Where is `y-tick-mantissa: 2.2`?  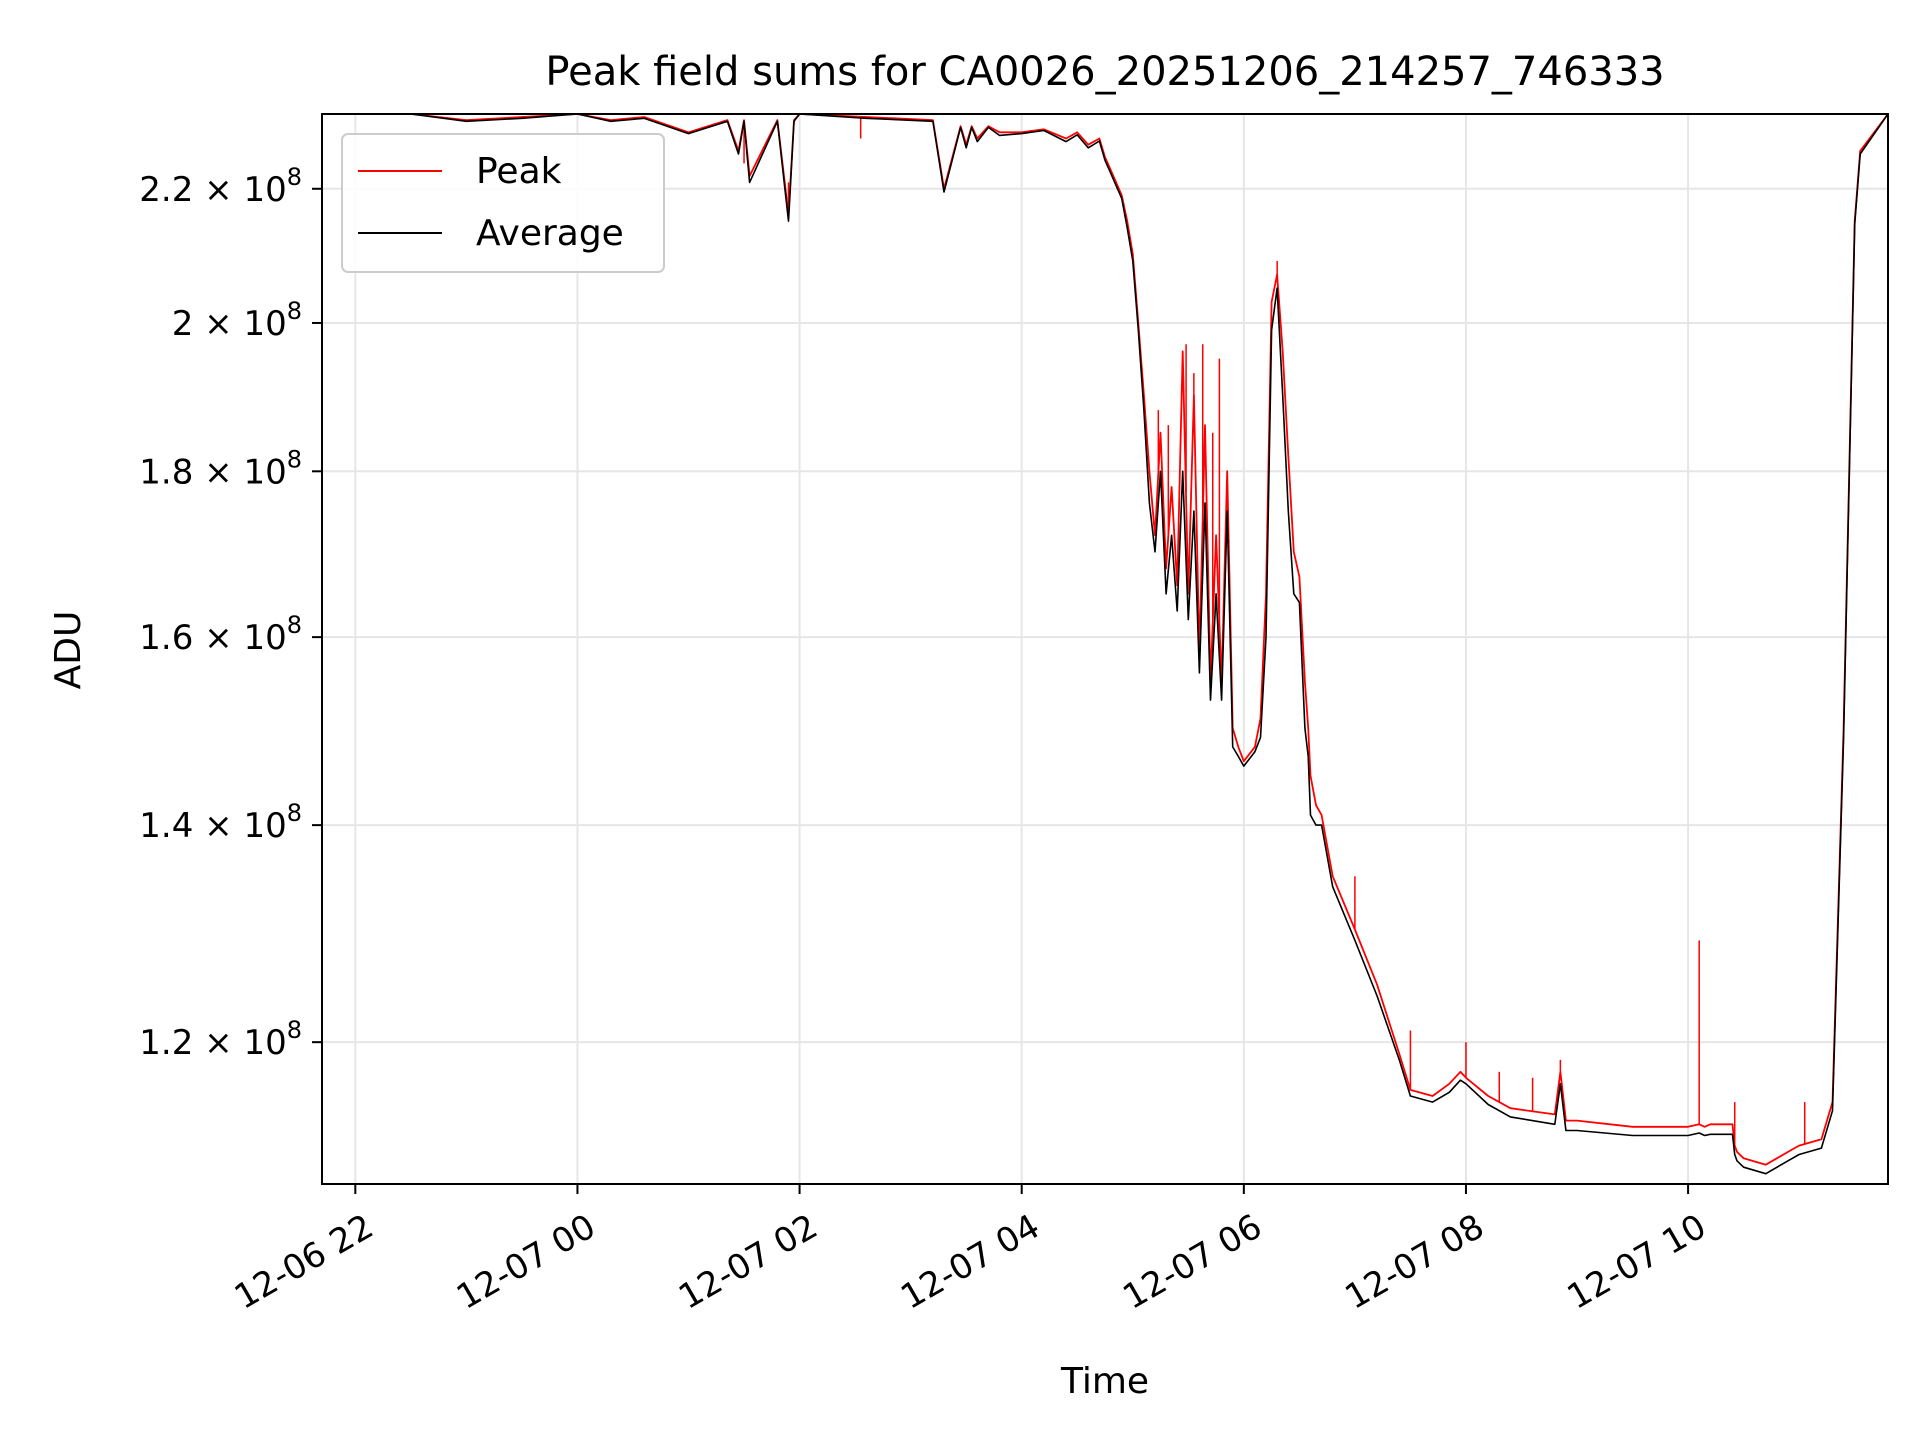 y-tick-mantissa: 2.2 is located at coordinates (166, 190).